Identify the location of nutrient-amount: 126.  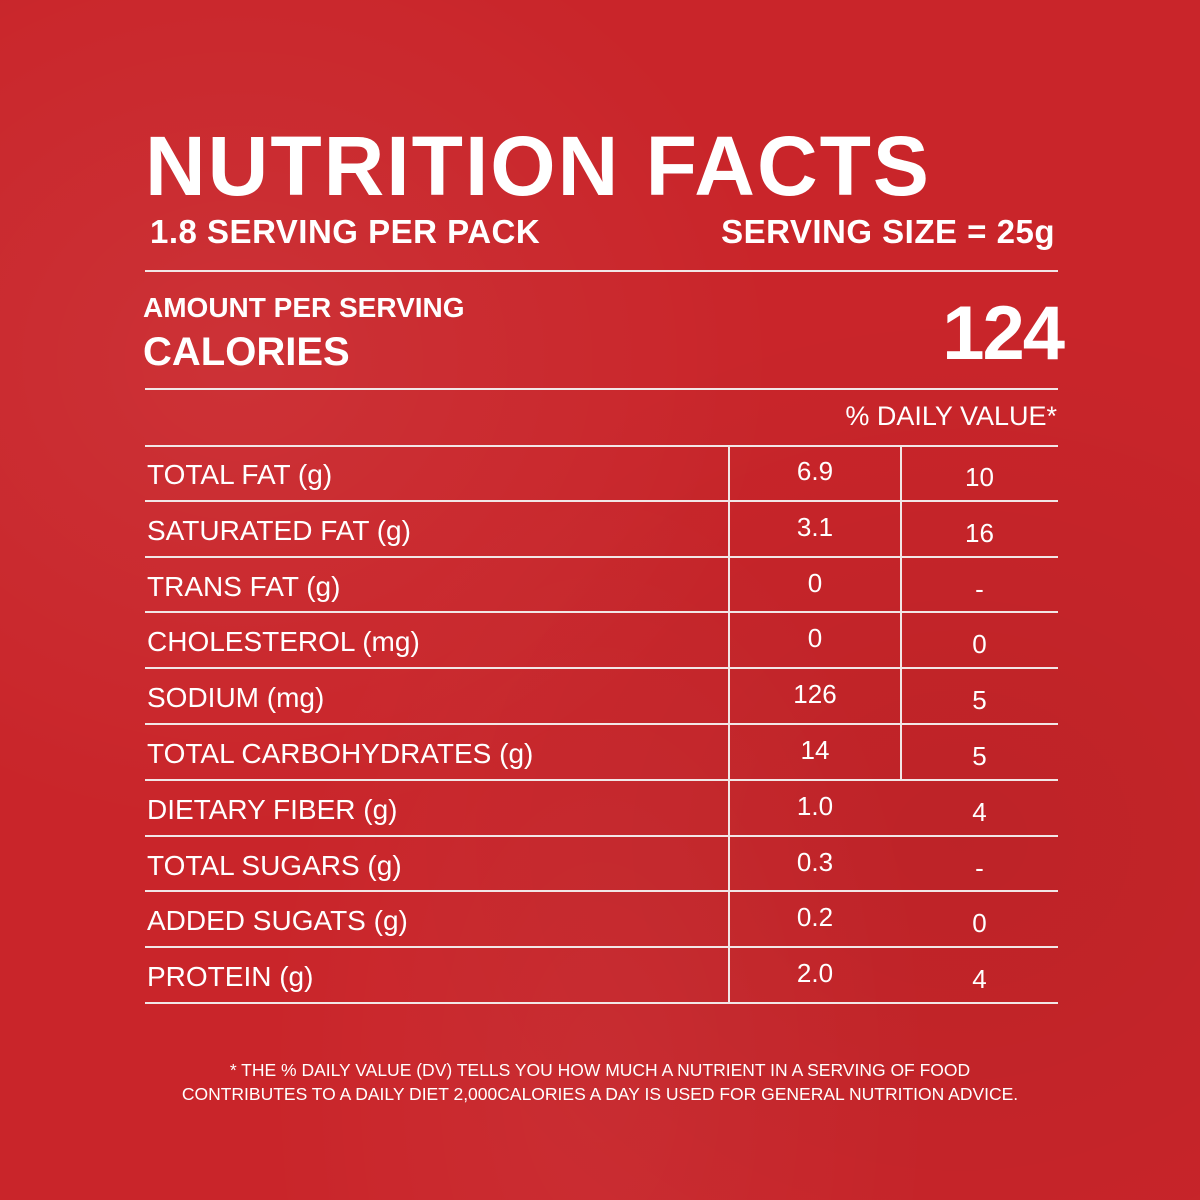
(815, 694).